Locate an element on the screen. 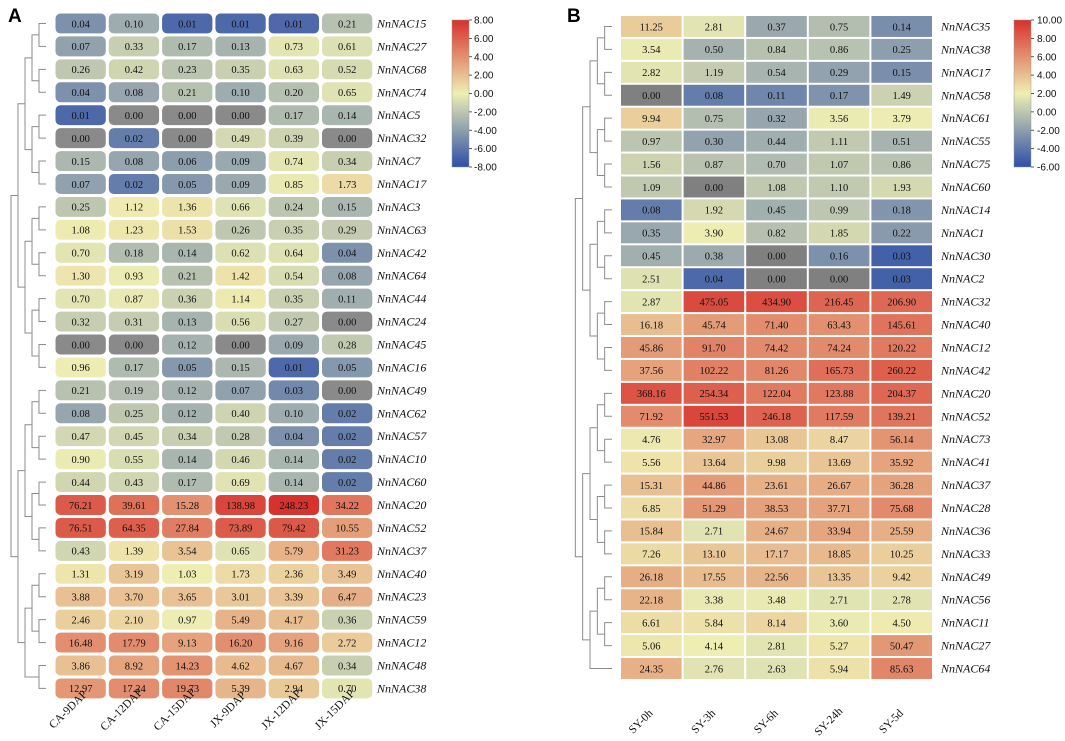 Image resolution: width=1065 pixels, height=741 pixels. cell-value-label: 2.63 is located at coordinates (776, 669).